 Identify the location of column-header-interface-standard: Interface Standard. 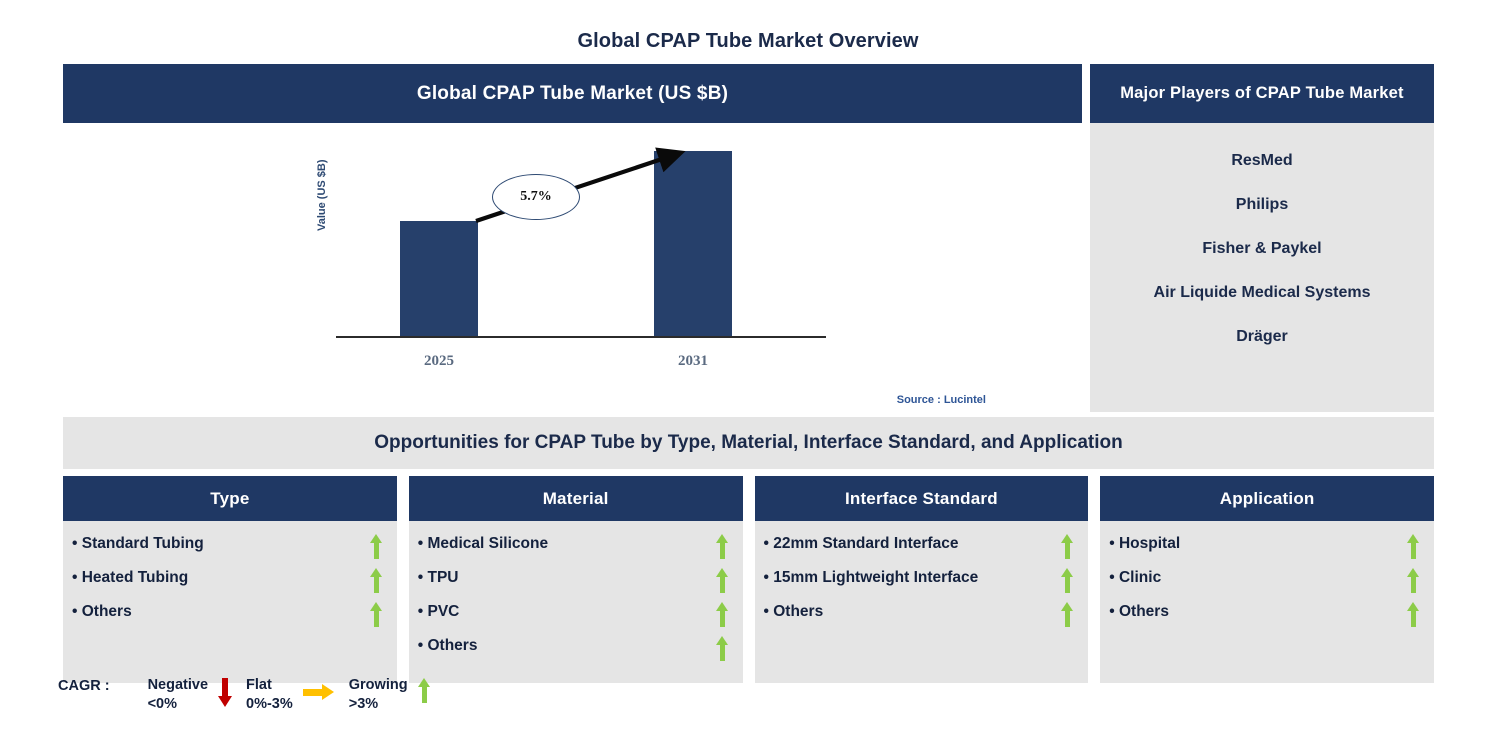
(921, 498).